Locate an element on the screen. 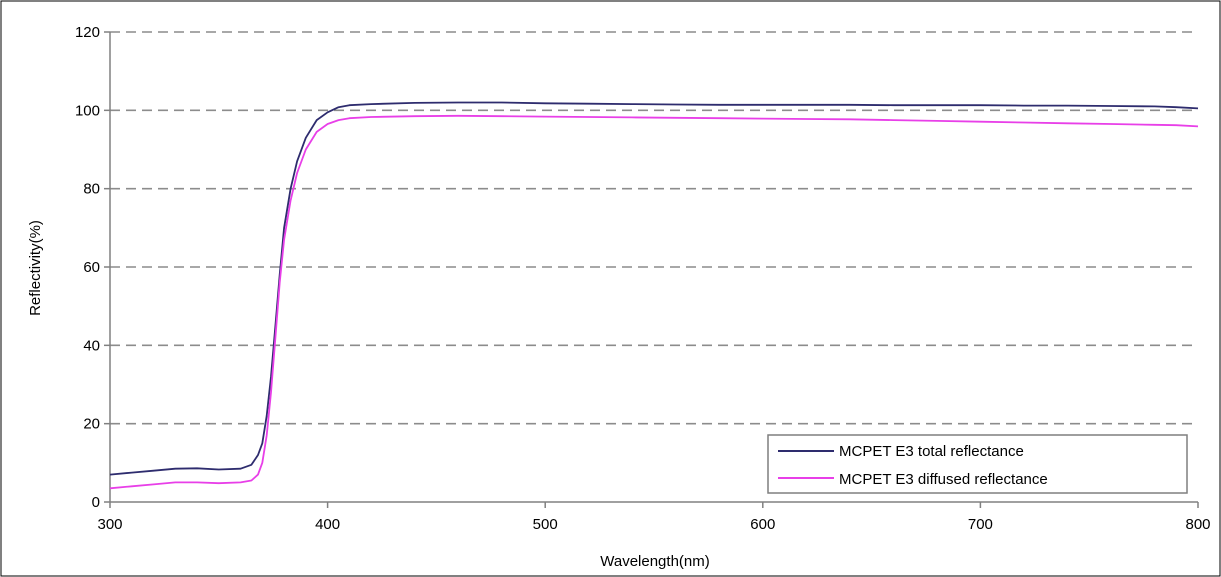  legend-box is located at coordinates (977, 464).